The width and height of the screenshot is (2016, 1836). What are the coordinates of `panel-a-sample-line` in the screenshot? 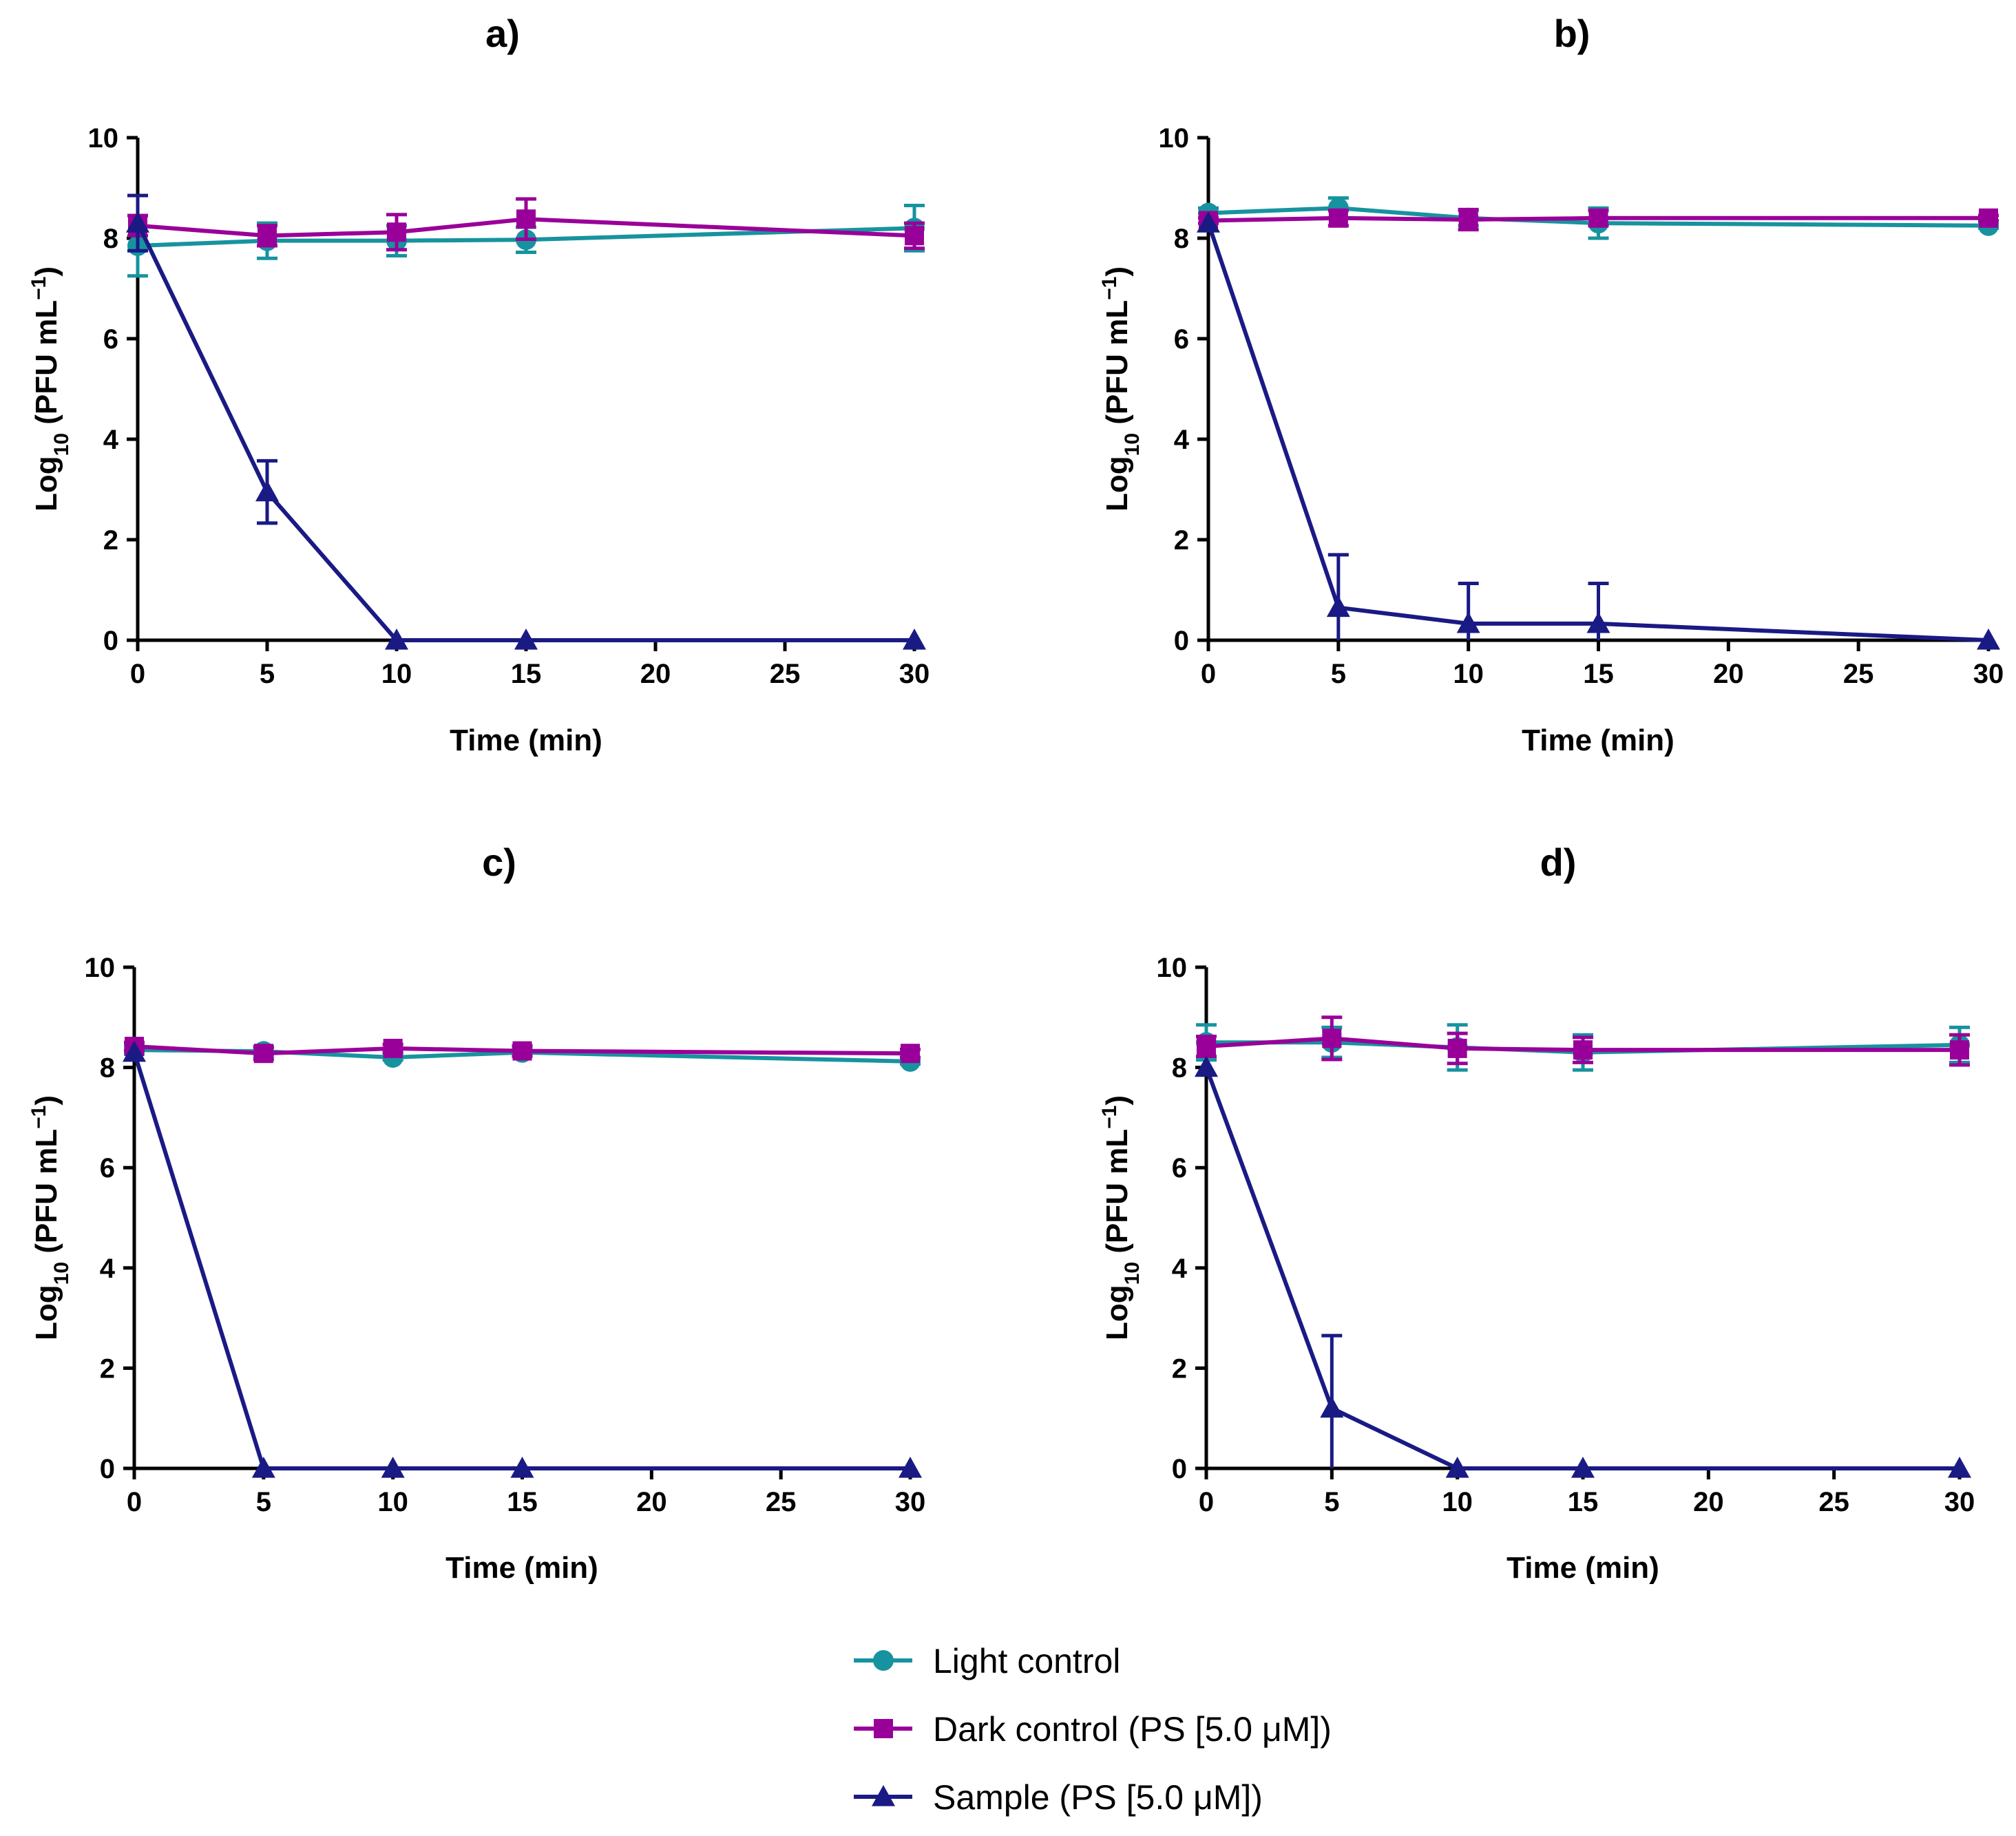 It's located at (525, 432).